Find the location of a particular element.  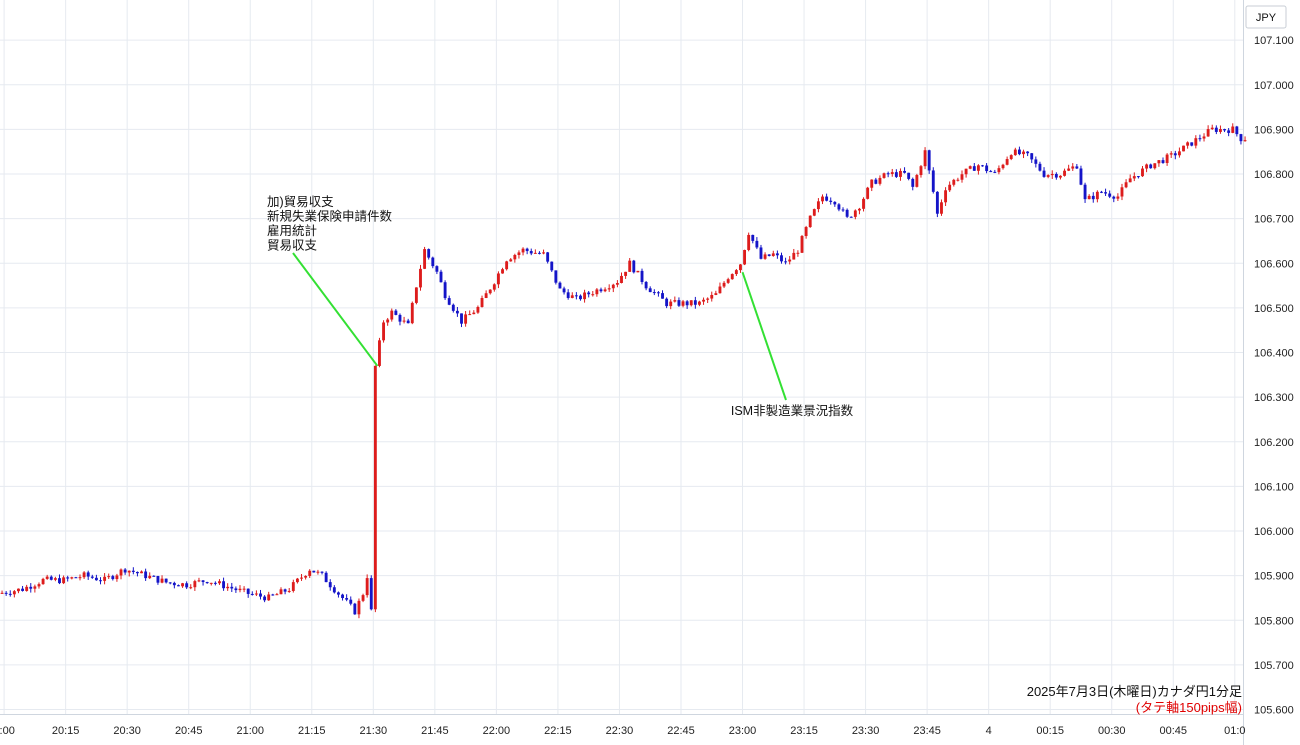

price-tick-label: 106.300 is located at coordinates (1274, 398).